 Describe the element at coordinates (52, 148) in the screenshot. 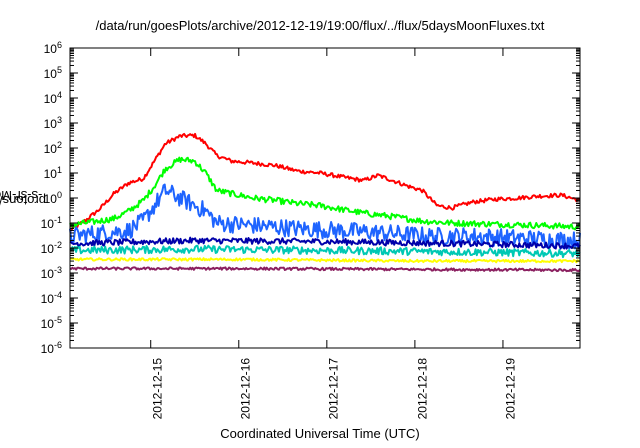

I see `y-tick-label: 10²` at that location.